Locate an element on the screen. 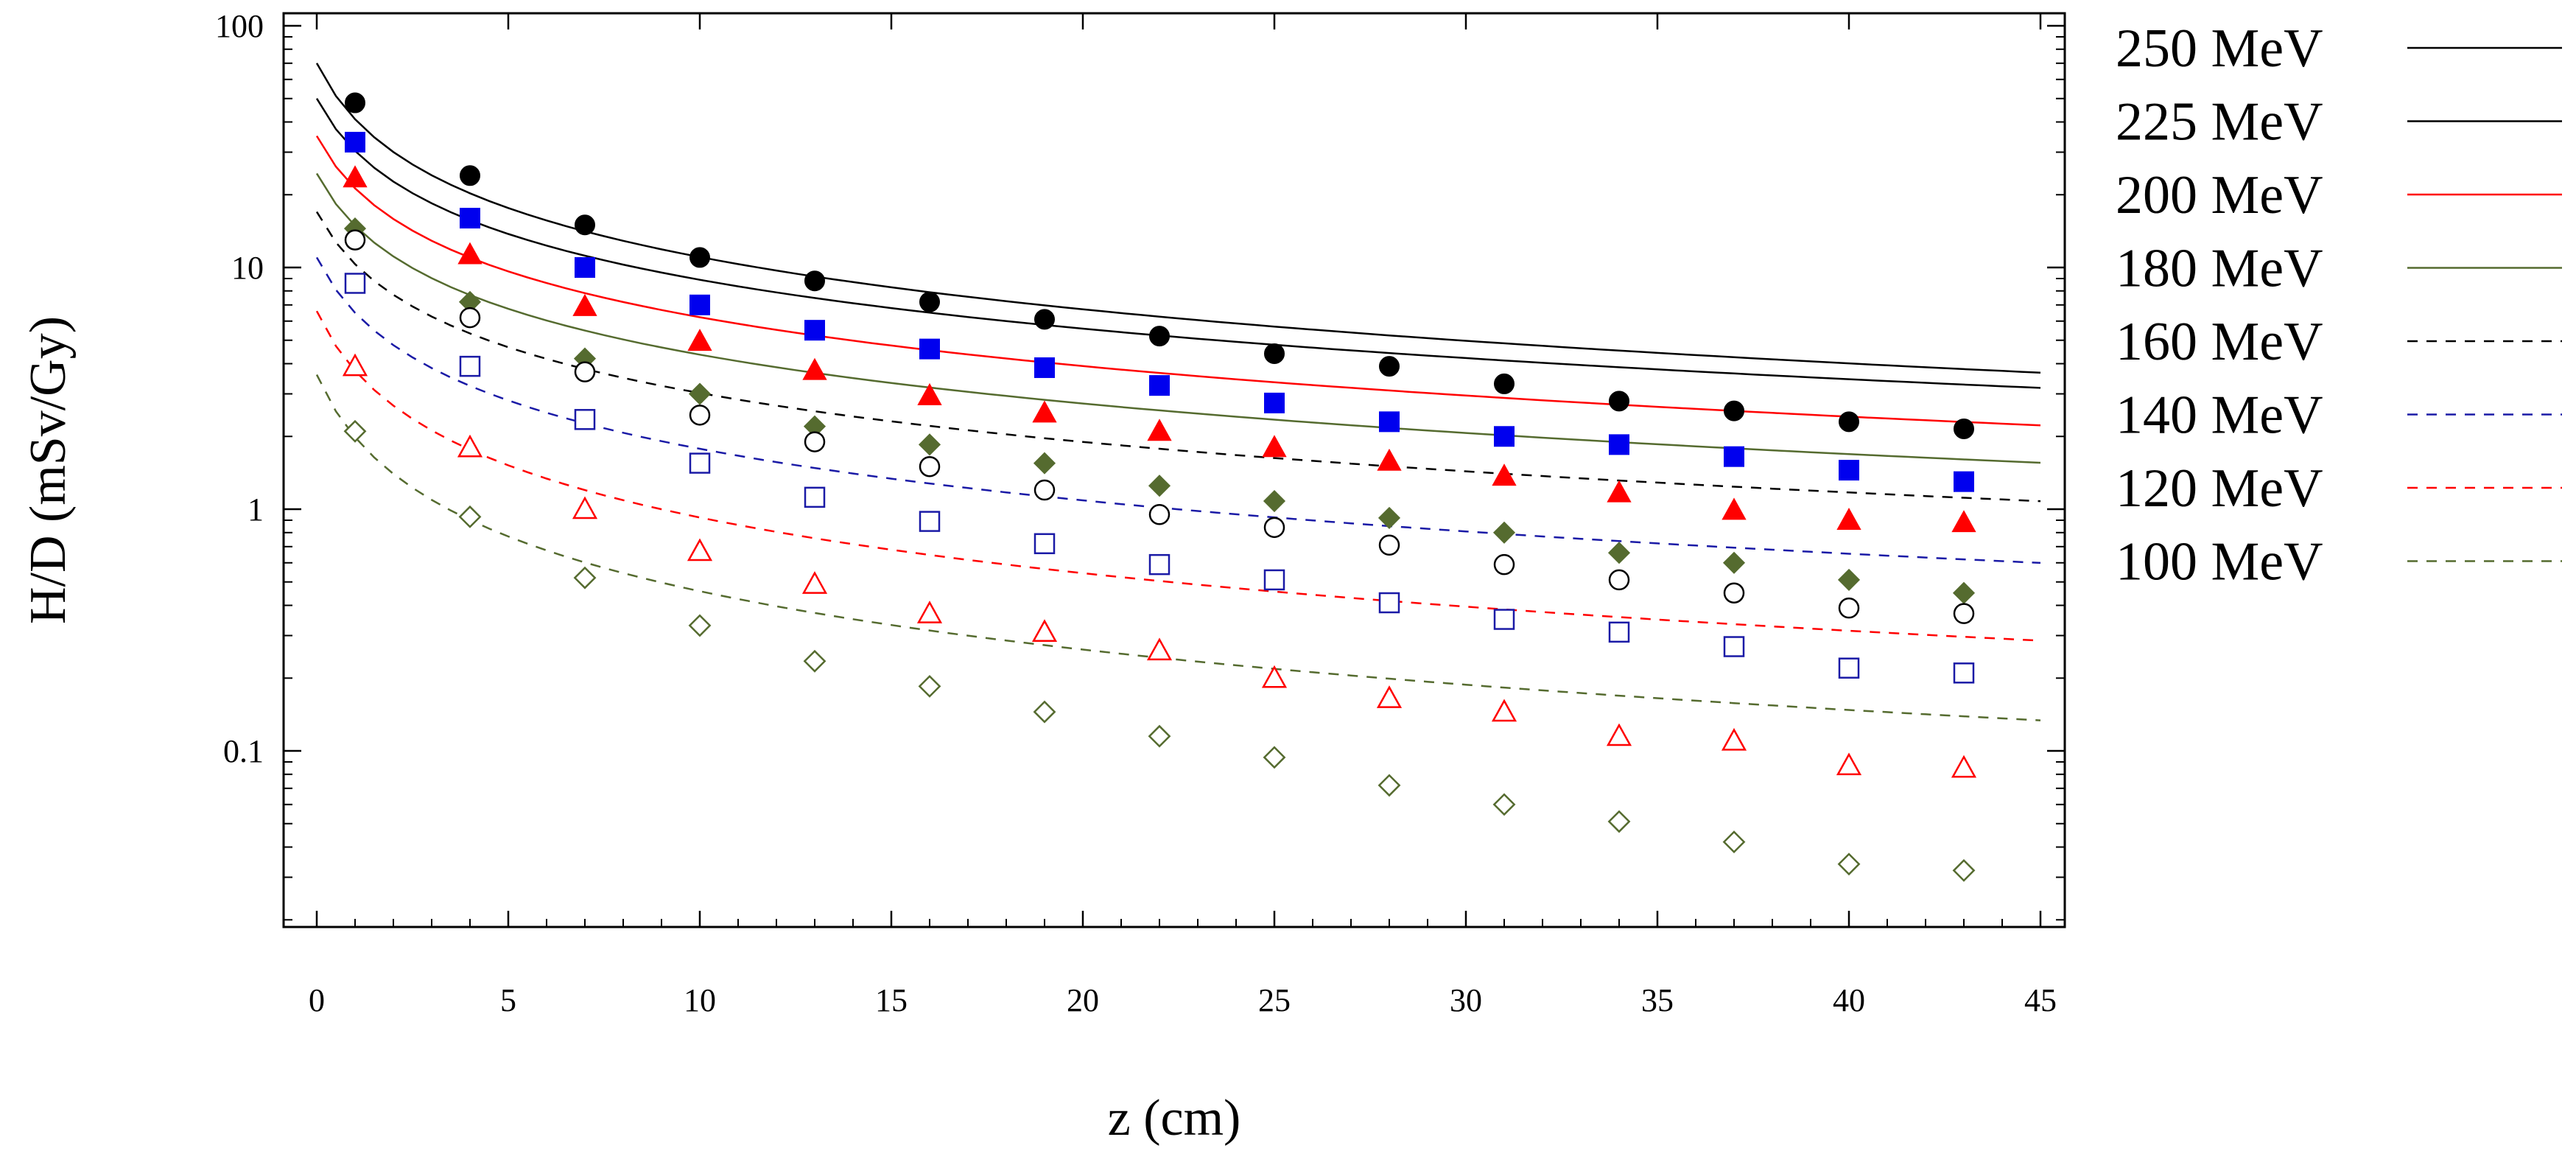  legend-label: 120 MeV is located at coordinates (2219, 488).